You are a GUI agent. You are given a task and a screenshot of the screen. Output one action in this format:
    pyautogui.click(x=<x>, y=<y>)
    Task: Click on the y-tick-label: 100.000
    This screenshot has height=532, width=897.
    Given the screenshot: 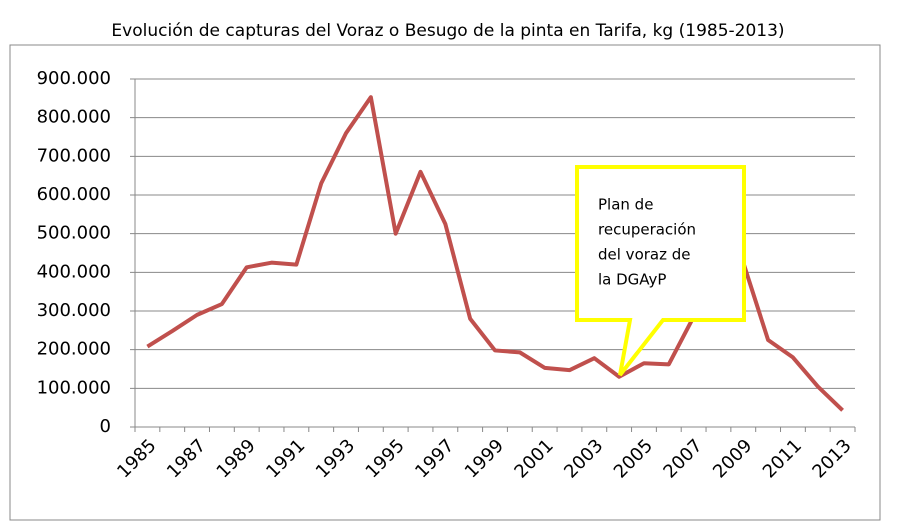 What is the action you would take?
    pyautogui.click(x=74, y=387)
    